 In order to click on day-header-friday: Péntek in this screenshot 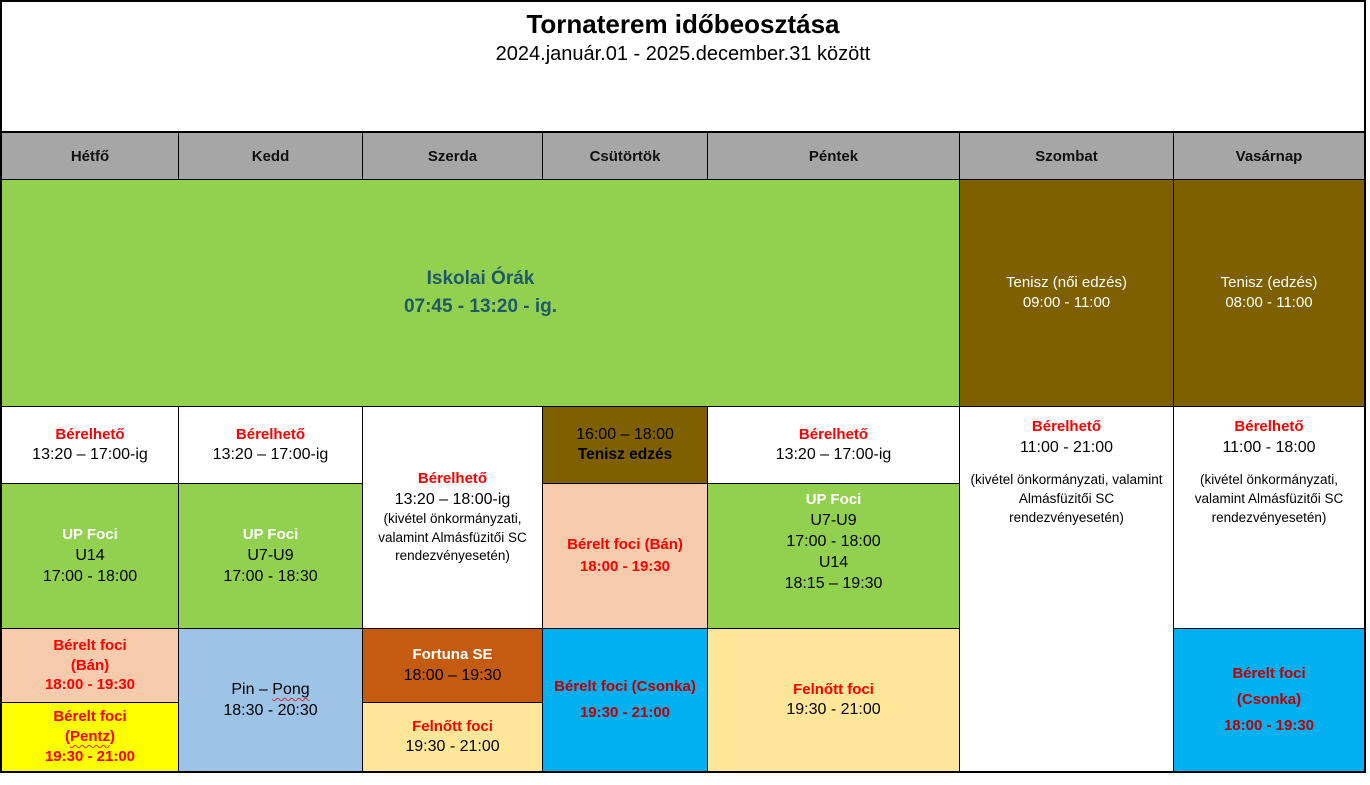, I will do `click(833, 156)`.